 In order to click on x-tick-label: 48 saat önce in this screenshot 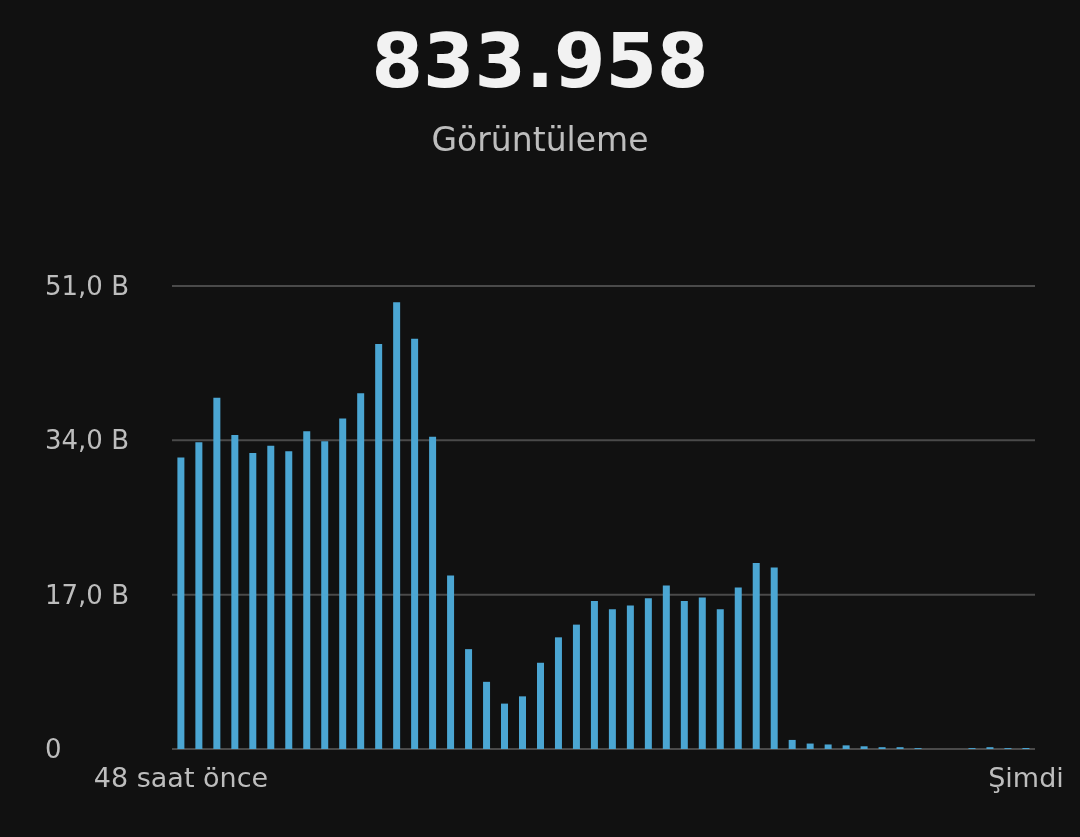, I will do `click(181, 777)`.